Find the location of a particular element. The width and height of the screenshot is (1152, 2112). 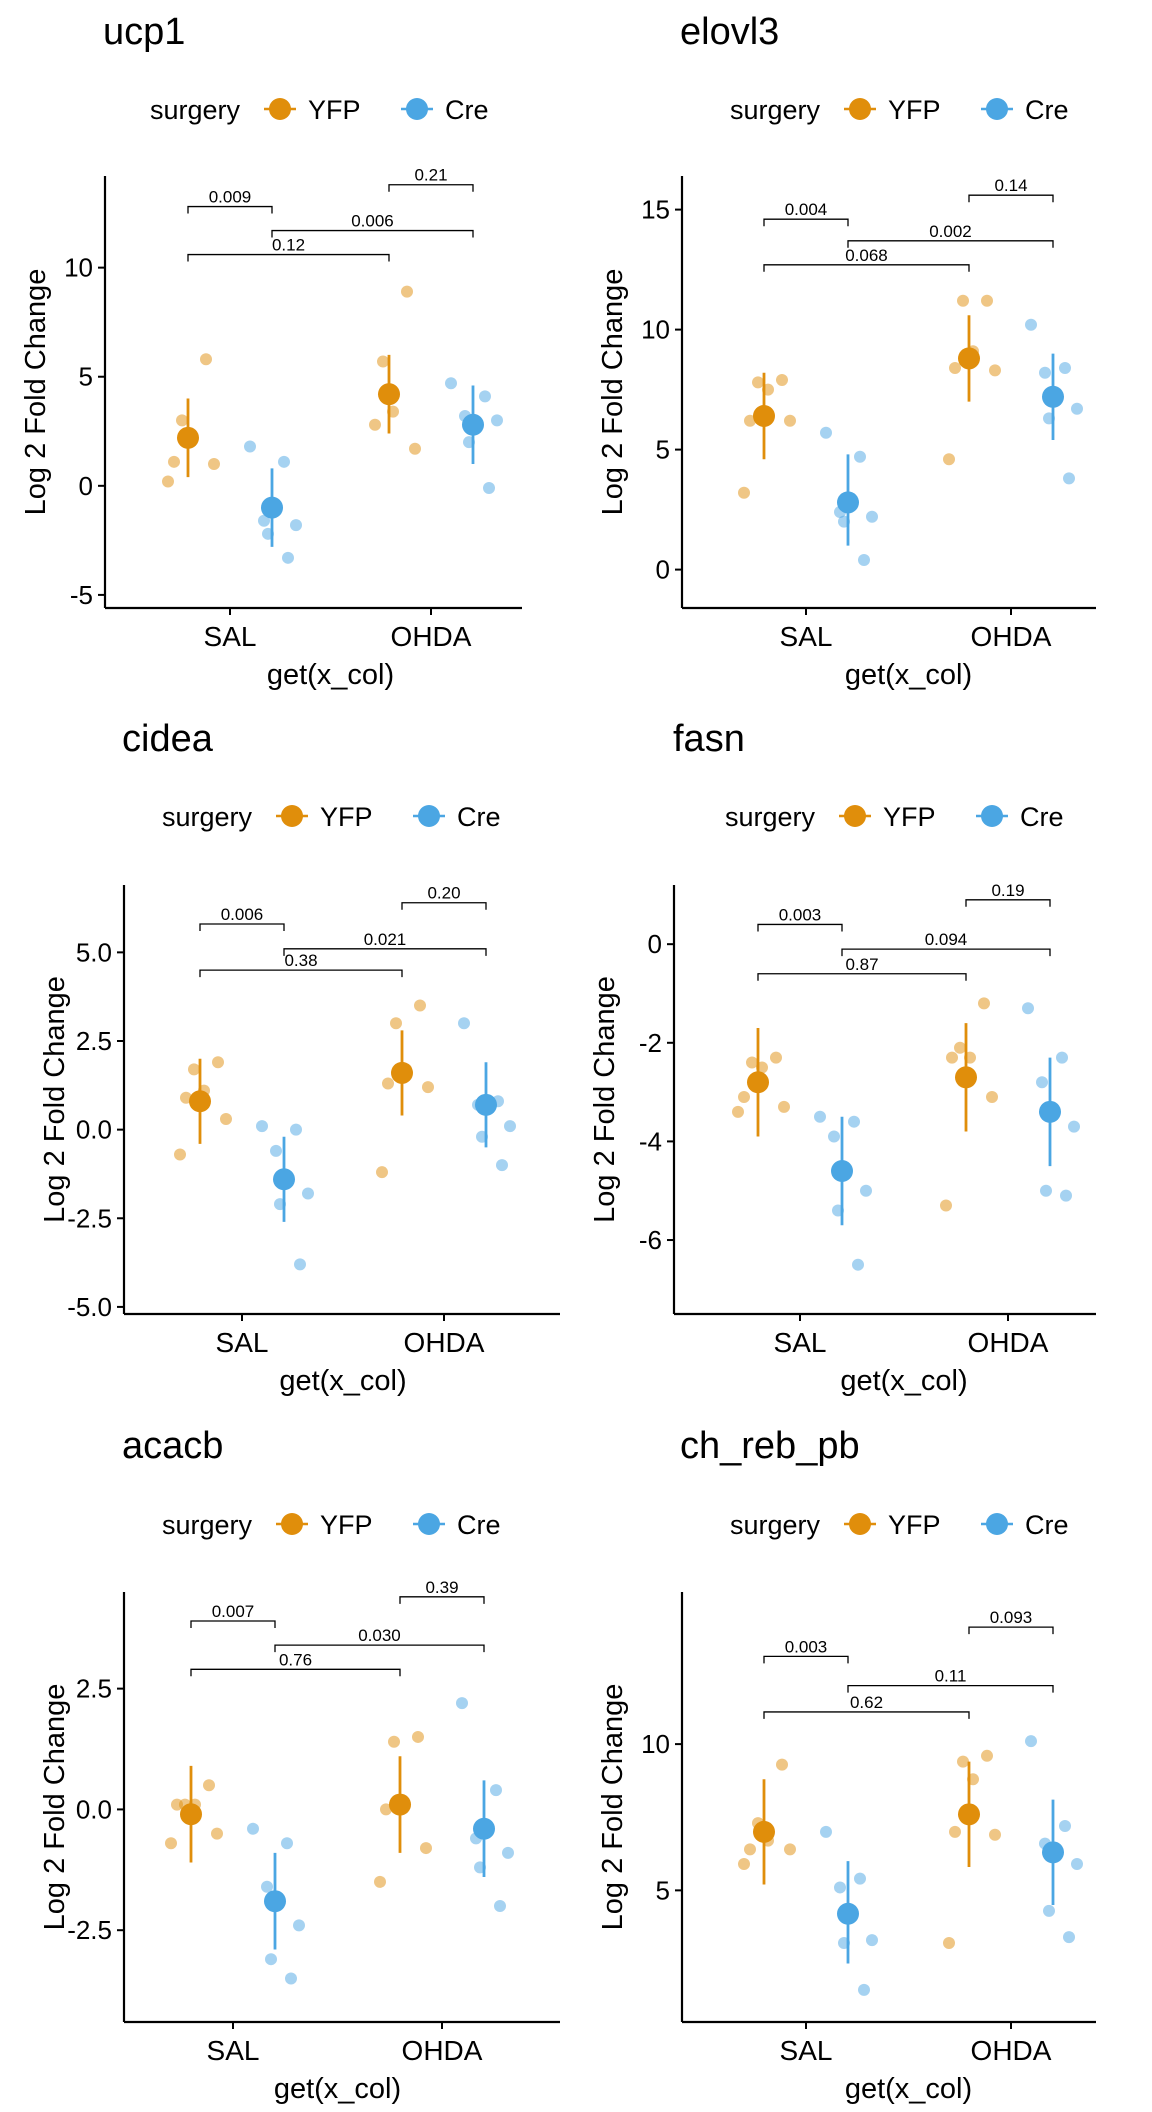

chart-title: elovl3 is located at coordinates (729, 32).